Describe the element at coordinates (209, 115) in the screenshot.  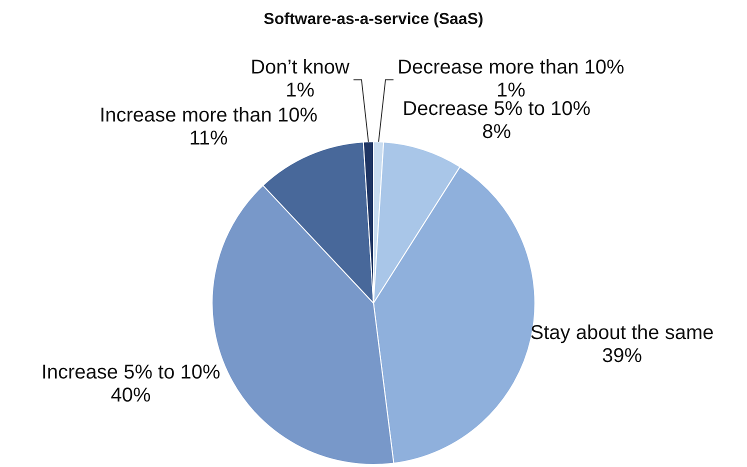
I see `slice-label: Increase more than 10%` at that location.